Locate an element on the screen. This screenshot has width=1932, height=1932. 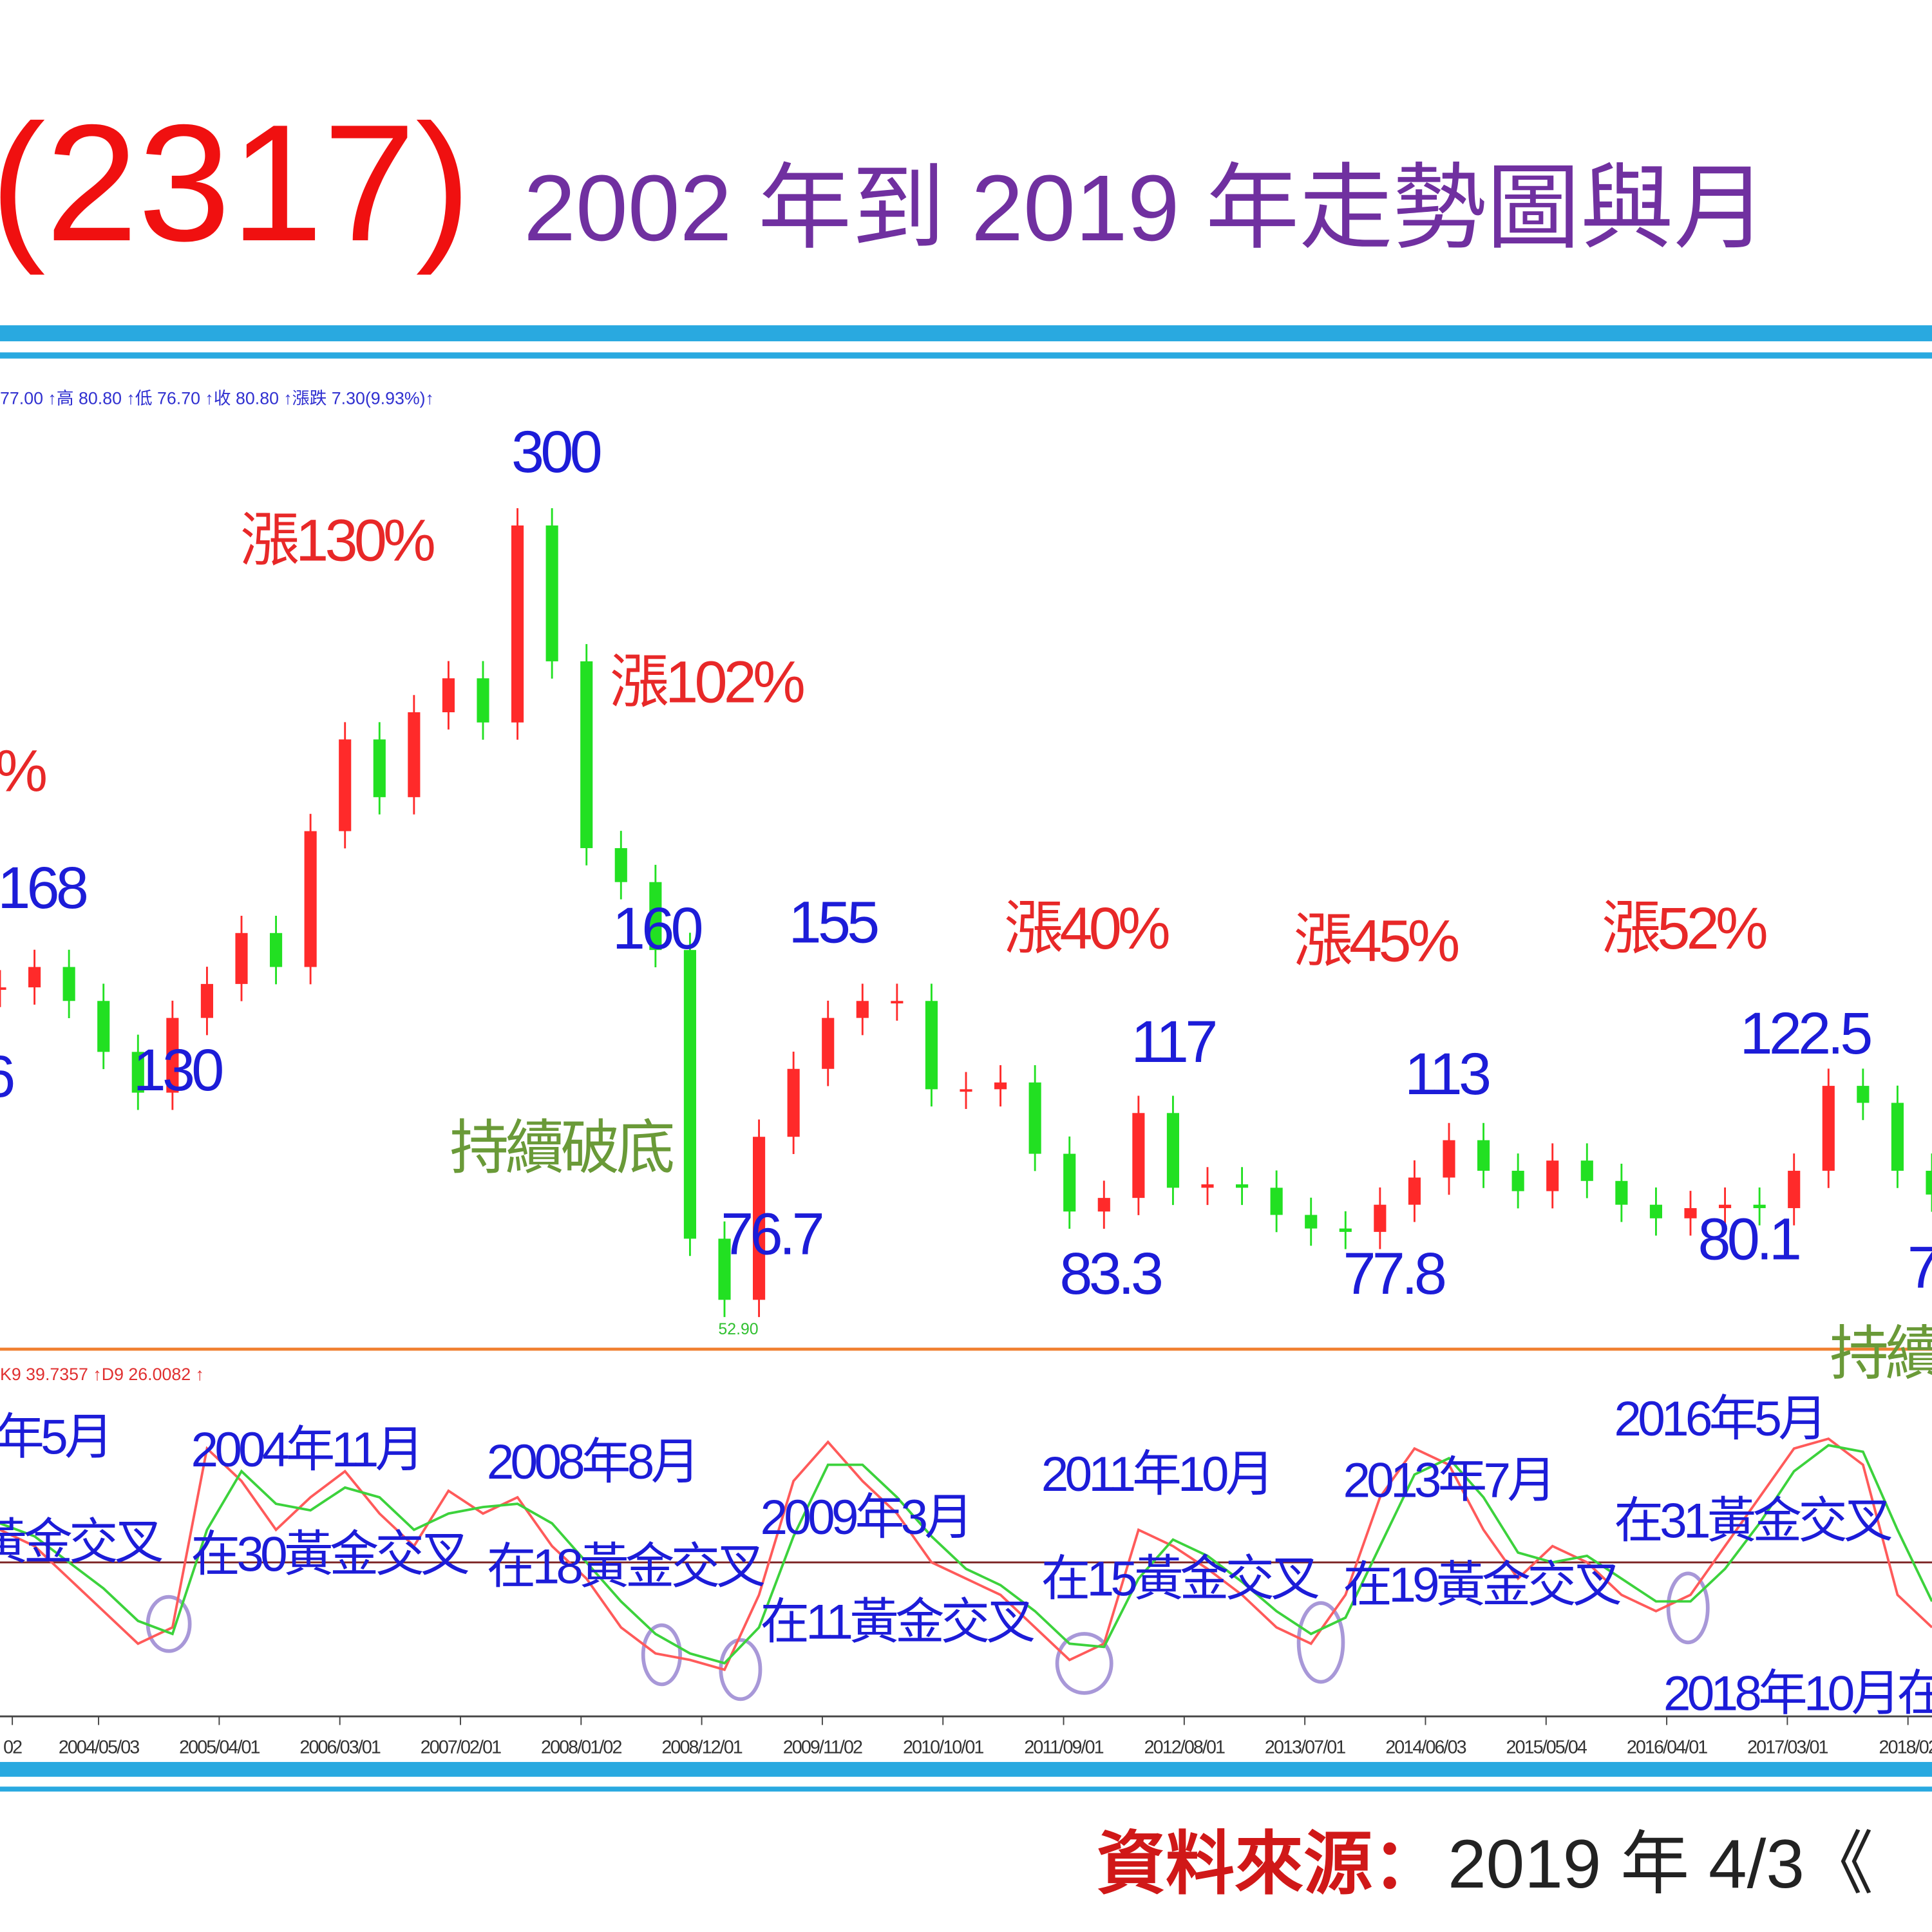
x-tick-label: 2007/02/01 is located at coordinates (461, 1748).